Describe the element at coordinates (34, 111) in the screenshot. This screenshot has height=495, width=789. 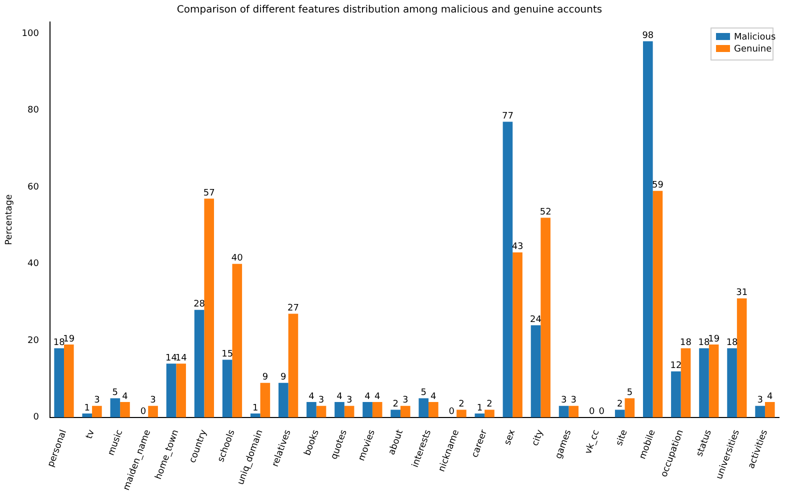
I see `y-tick-label: 80` at that location.